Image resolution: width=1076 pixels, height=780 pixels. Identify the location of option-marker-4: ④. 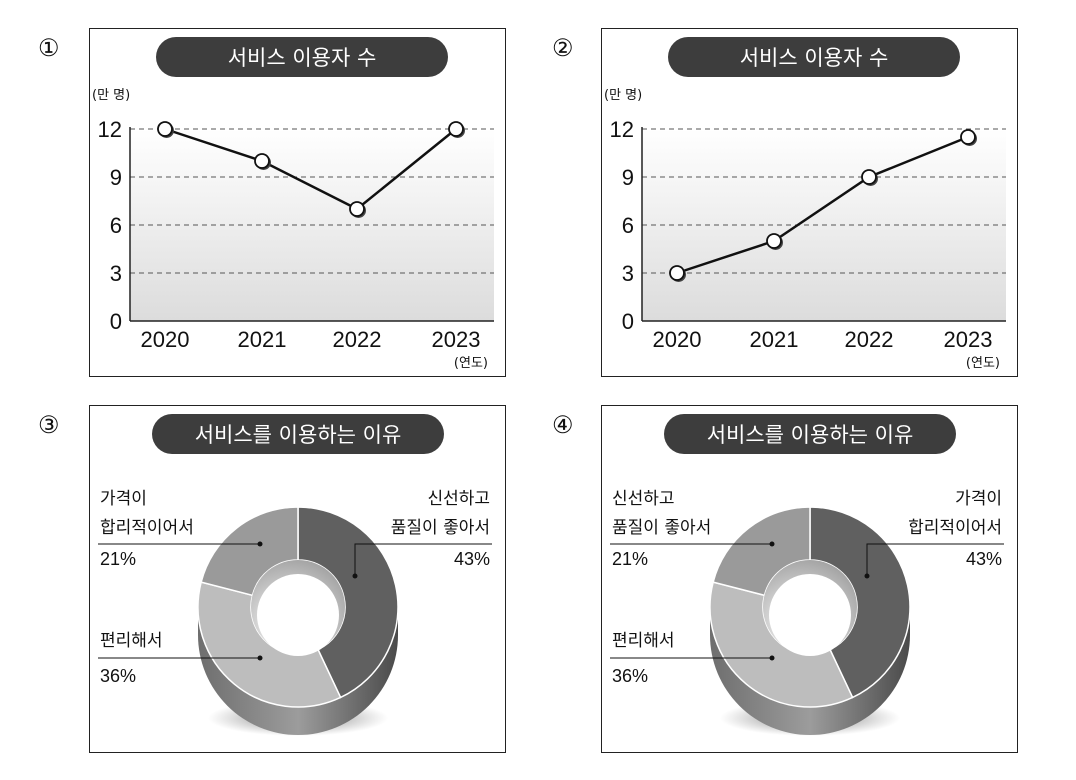
(563, 425).